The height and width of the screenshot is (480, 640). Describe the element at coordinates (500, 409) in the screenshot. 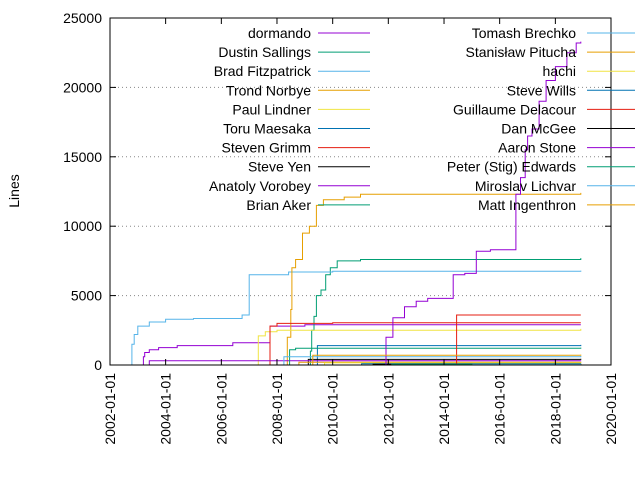

I see `x-tick-label: 2016-01-01` at that location.